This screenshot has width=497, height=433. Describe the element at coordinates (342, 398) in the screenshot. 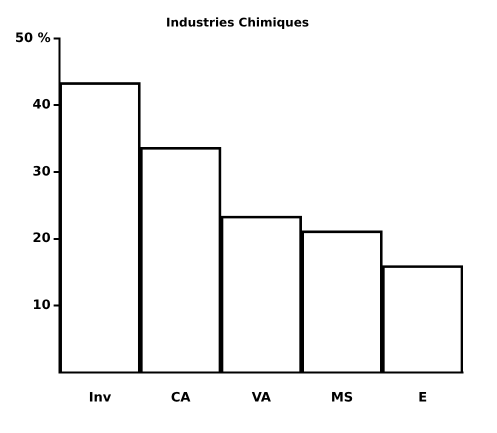

I see `x-tick-label: MS` at that location.